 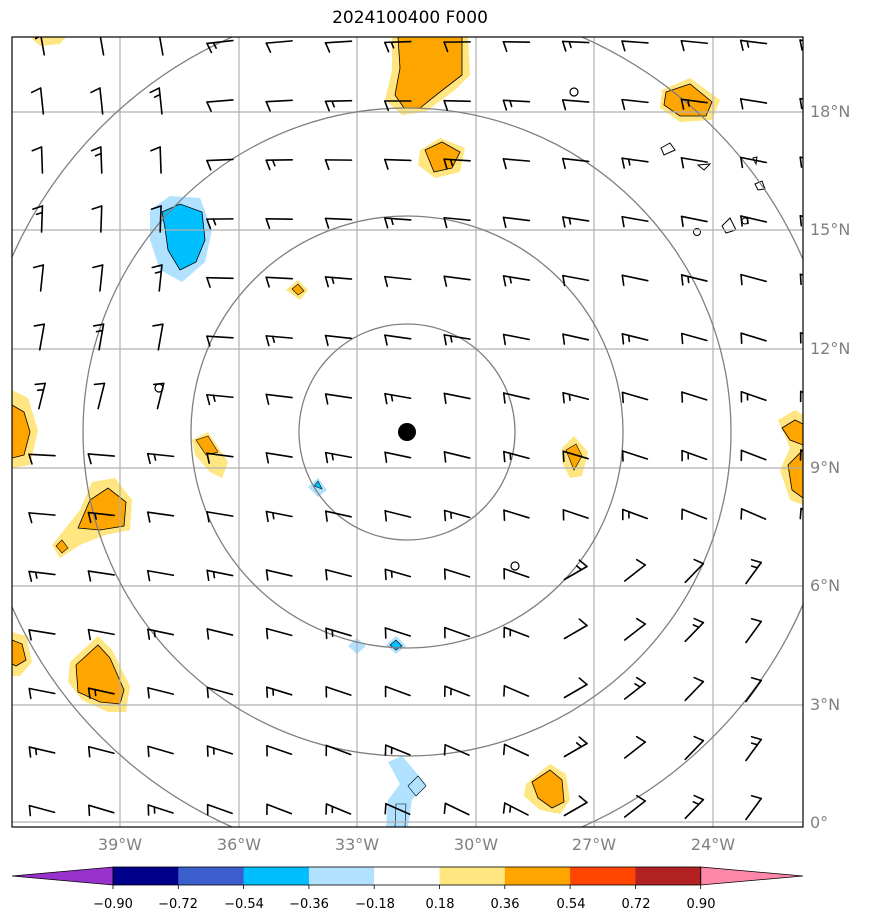 I want to click on lat-label: 0°, so click(x=819, y=822).